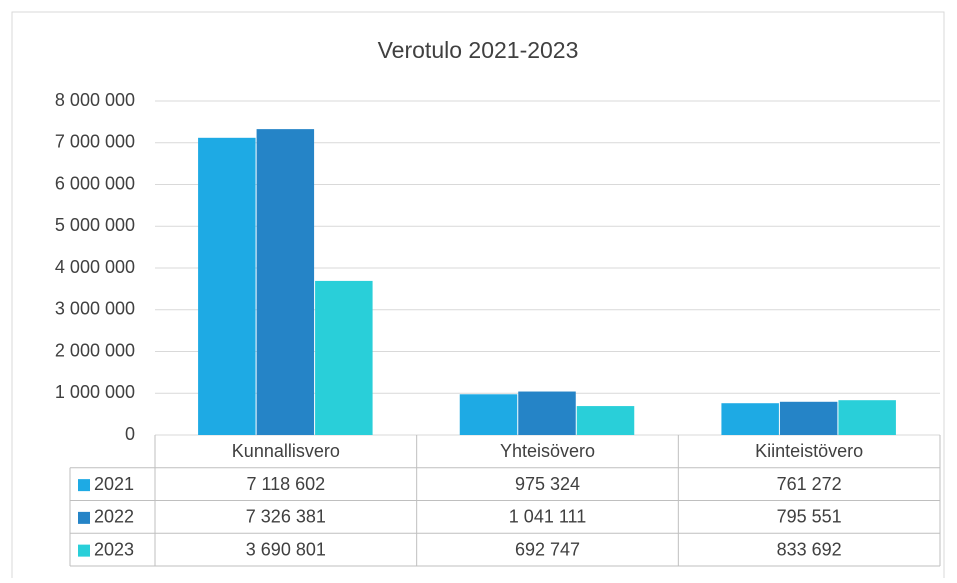 The height and width of the screenshot is (583, 957). Describe the element at coordinates (95, 183) in the screenshot. I see `y-tick-label: 6 000 000` at that location.